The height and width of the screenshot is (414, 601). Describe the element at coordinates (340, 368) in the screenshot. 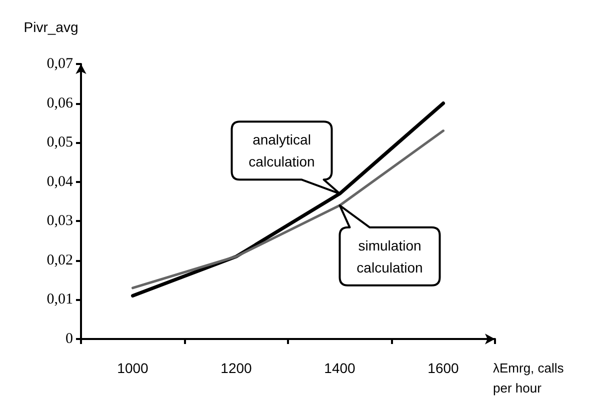

I see `x-tick-label: 1400` at that location.